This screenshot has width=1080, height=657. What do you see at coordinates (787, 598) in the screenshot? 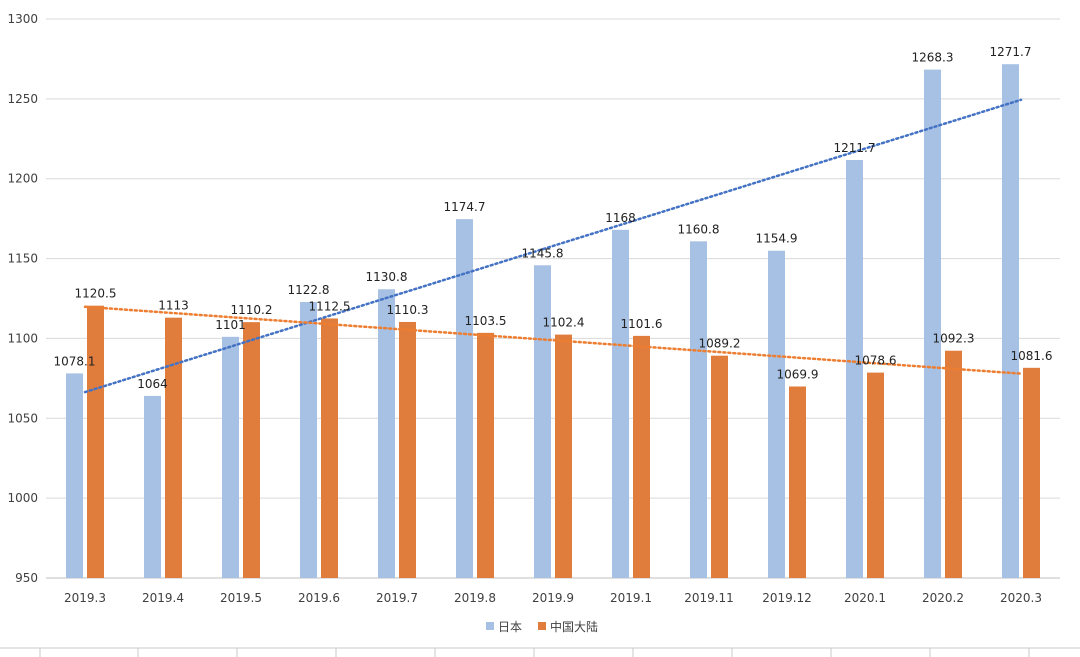
I see `x-tick-label: 2019.12` at bounding box center [787, 598].